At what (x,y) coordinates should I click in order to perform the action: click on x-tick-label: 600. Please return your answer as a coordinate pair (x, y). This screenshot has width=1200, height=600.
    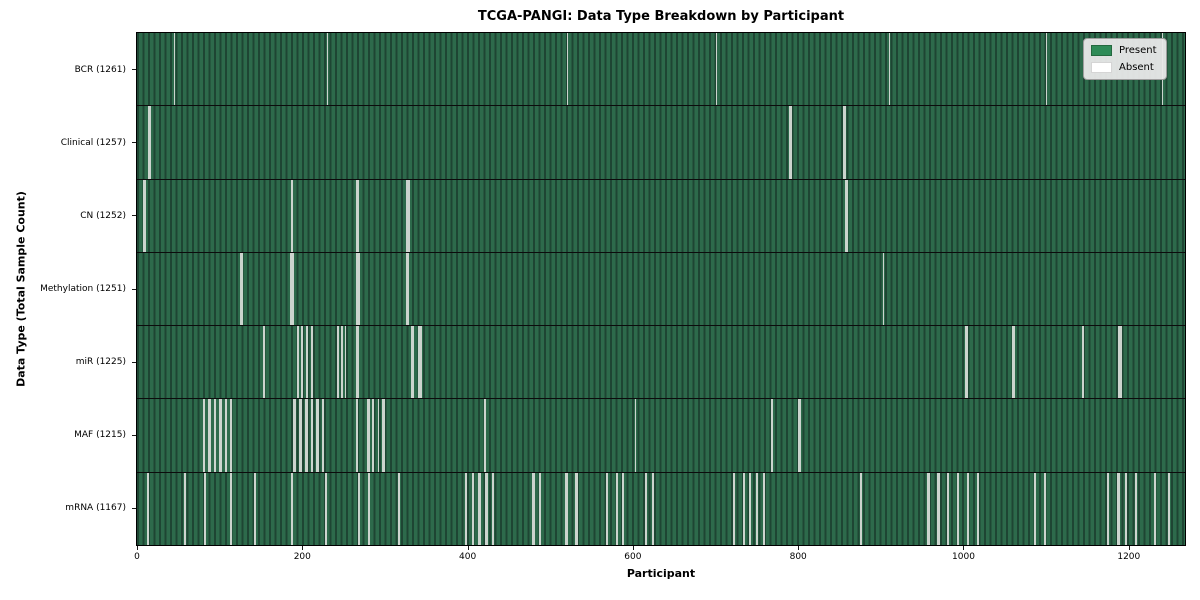
    Looking at the image, I should click on (633, 557).